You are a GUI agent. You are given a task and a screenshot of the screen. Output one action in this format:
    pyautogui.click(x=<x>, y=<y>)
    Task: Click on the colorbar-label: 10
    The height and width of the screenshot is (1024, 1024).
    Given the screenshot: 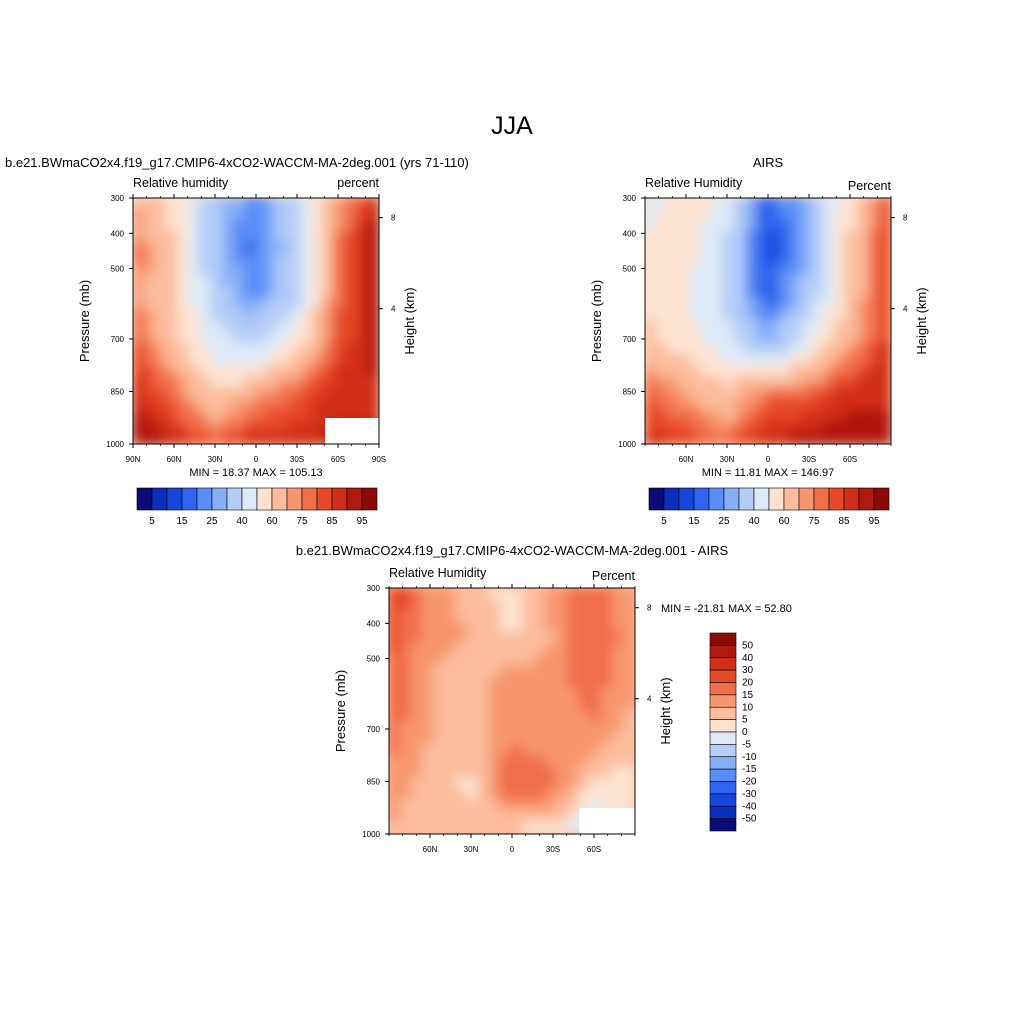 What is the action you would take?
    pyautogui.click(x=748, y=707)
    